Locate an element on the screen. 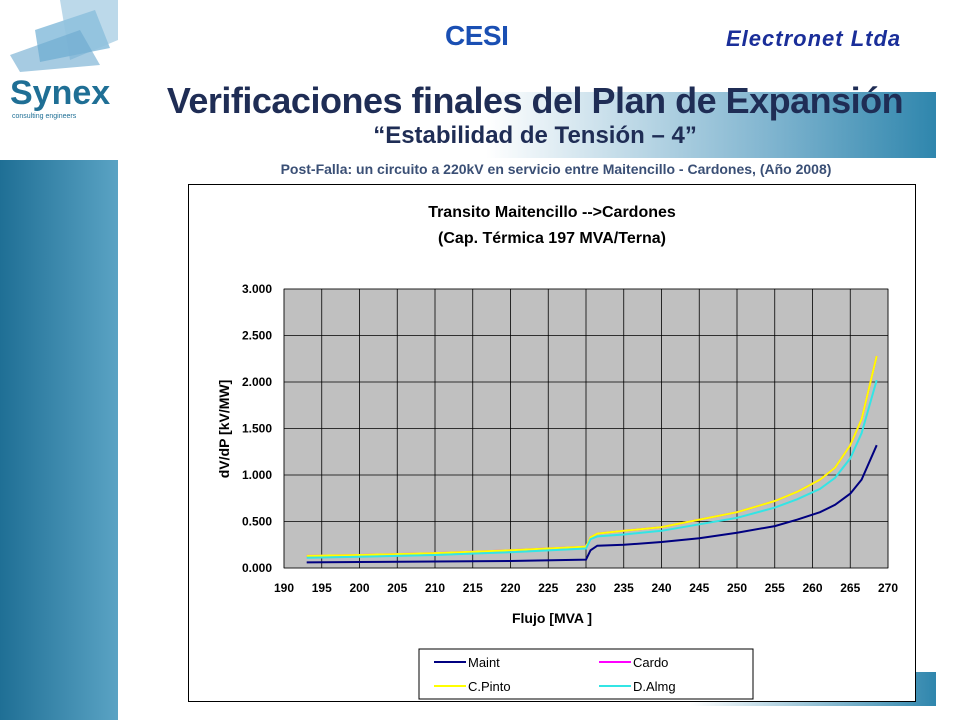 The height and width of the screenshot is (720, 960). x-tick-label: 240 is located at coordinates (661, 588).